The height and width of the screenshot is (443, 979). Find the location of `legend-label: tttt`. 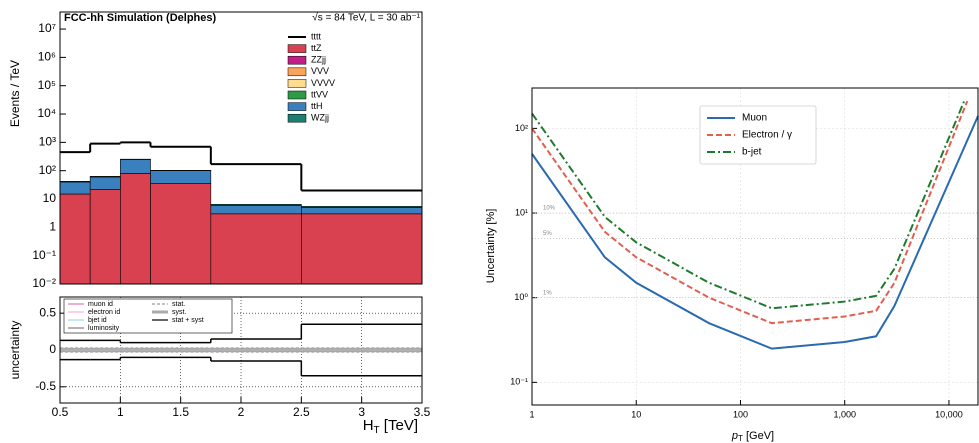

legend-label: tttt is located at coordinates (316, 36).